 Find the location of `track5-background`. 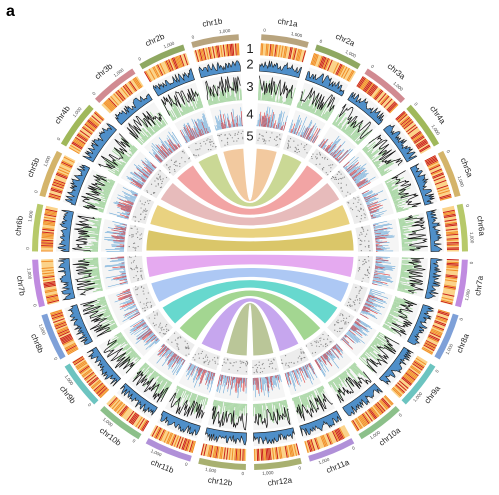

track5-background is located at coordinates (363, 269).